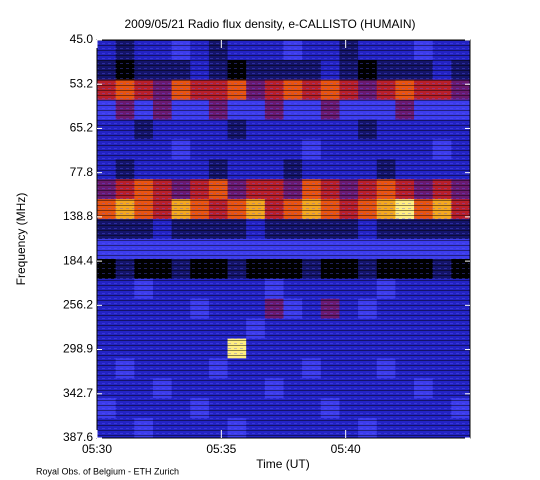 The height and width of the screenshot is (480, 540). I want to click on y-tick-label: 138.8, so click(78, 216).